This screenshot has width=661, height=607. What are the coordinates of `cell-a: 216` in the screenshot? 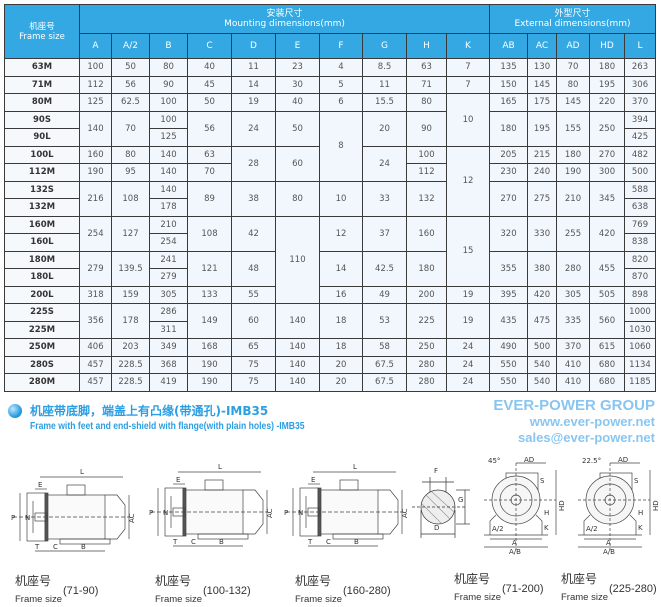 It's located at (95, 198).